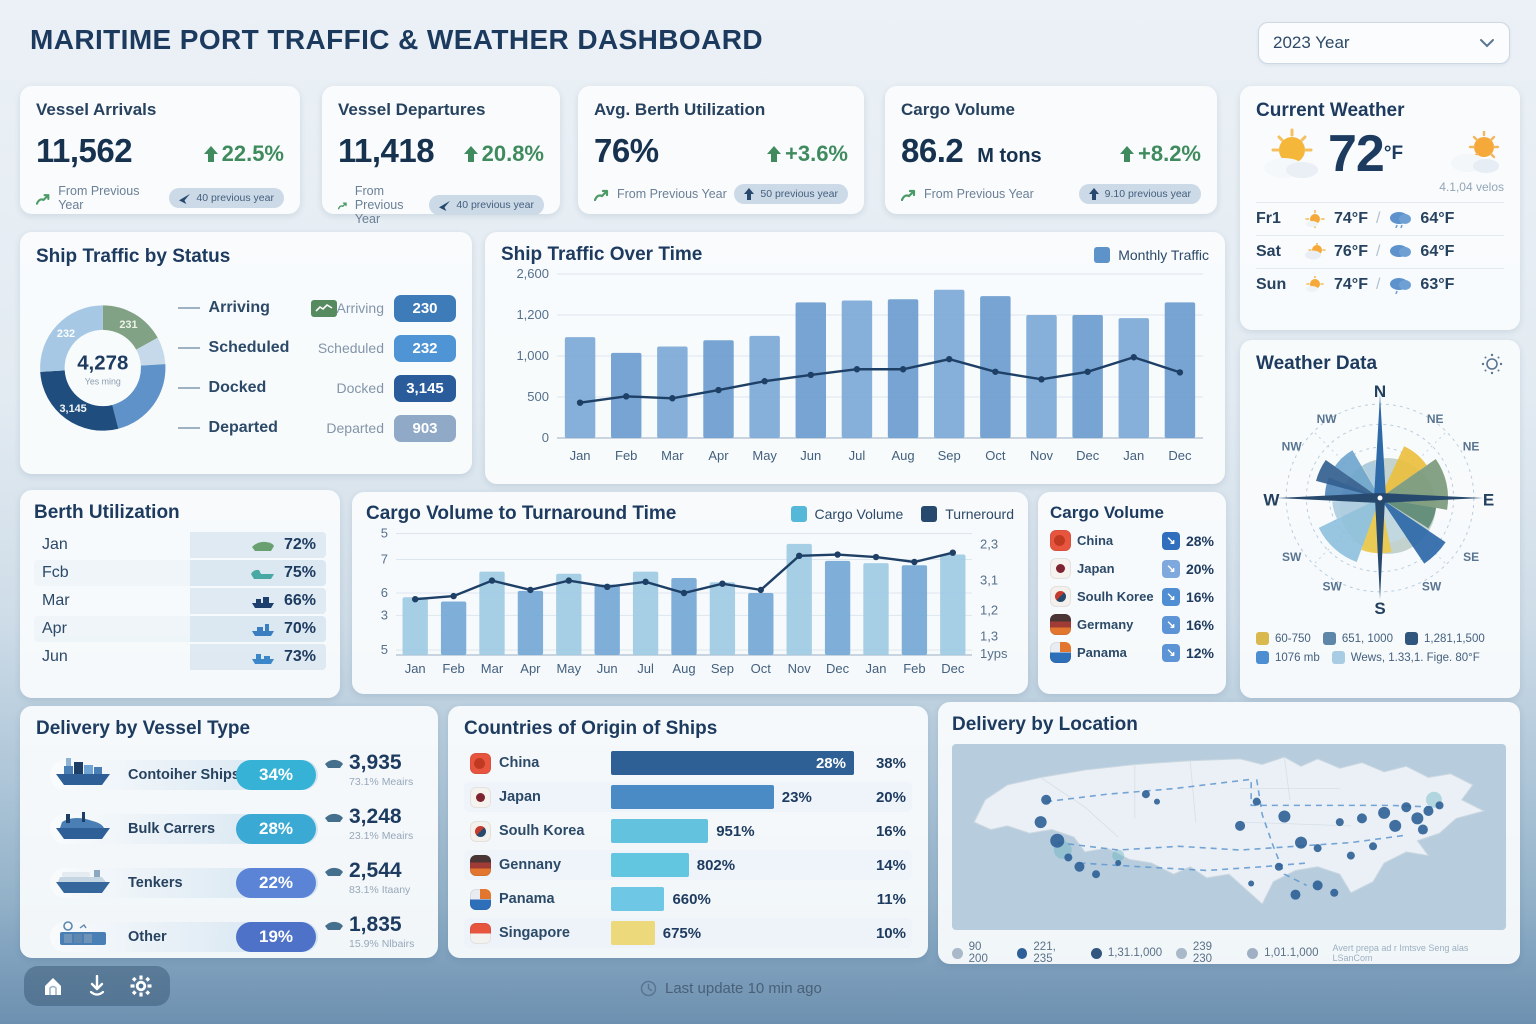 This screenshot has height=1024, width=1536. I want to click on svg-text: 3,145, so click(72, 409).